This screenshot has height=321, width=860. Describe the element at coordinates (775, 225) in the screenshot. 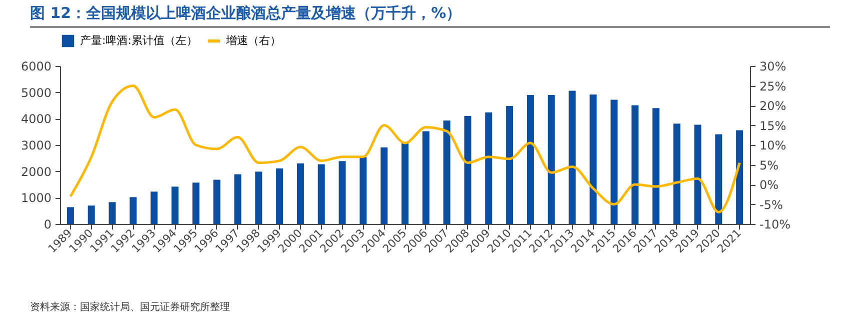

I see `y2-tick-label: -10%` at that location.